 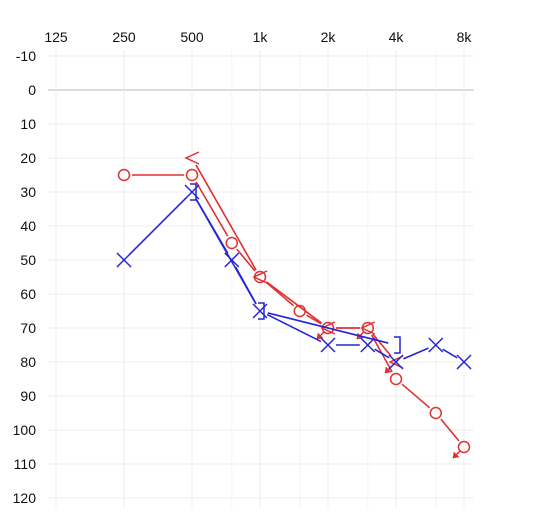 I want to click on y-tick-label: 110, so click(x=25, y=464).